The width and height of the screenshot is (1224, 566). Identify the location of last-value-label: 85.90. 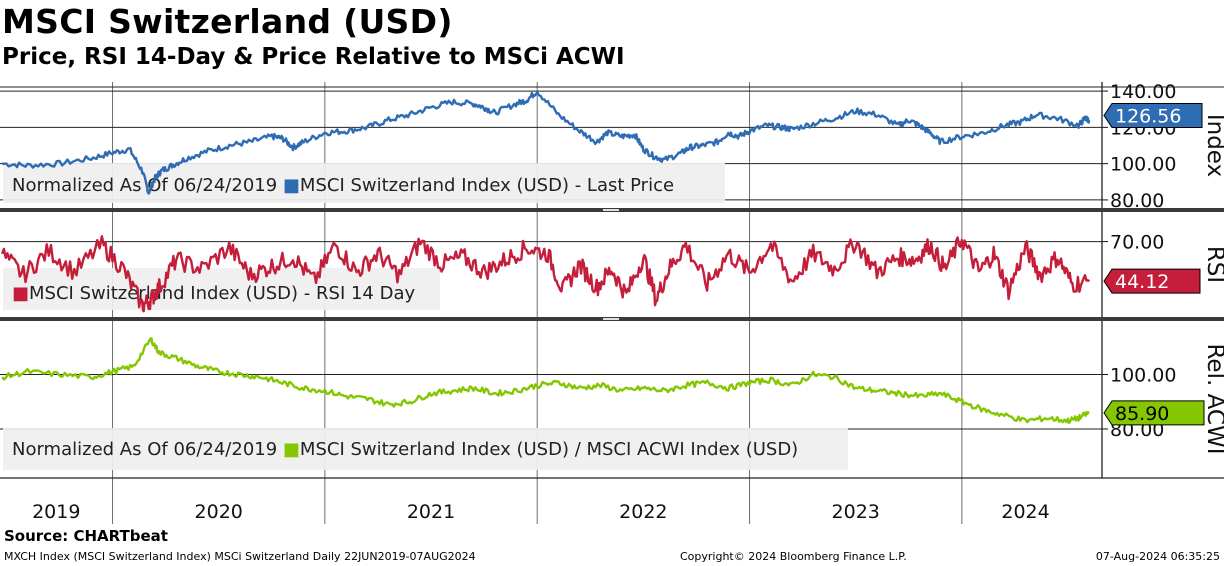
(1142, 414).